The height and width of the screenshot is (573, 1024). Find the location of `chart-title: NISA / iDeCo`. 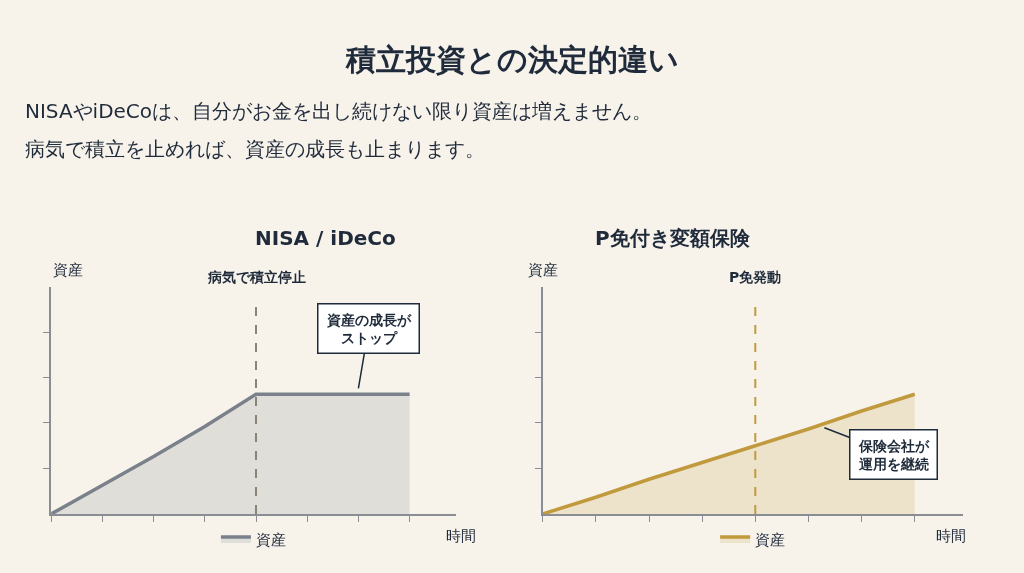

chart-title: NISA / iDeCo is located at coordinates (325, 238).